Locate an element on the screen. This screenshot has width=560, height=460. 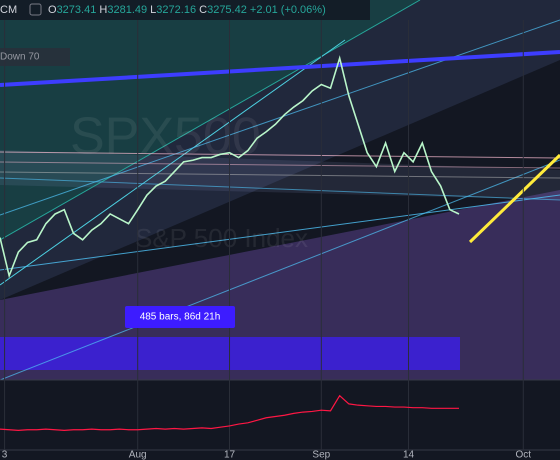
ohlc-key: H is located at coordinates (103, 10).